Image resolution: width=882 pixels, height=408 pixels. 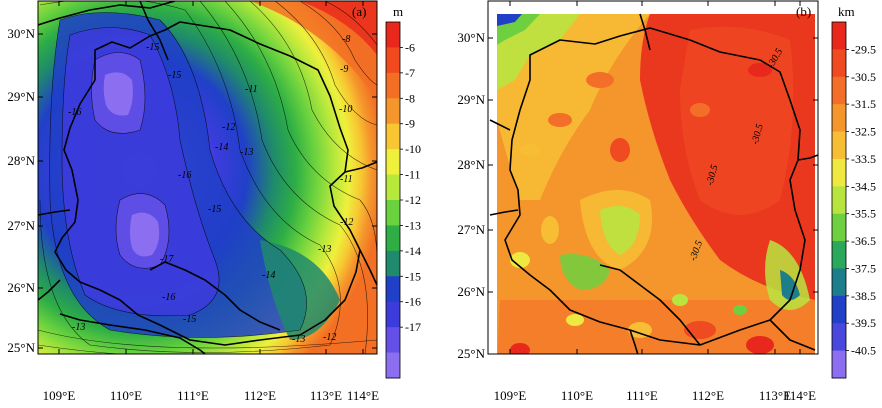 What do you see at coordinates (413, 302) in the screenshot?
I see `colorbar-label: -16` at bounding box center [413, 302].